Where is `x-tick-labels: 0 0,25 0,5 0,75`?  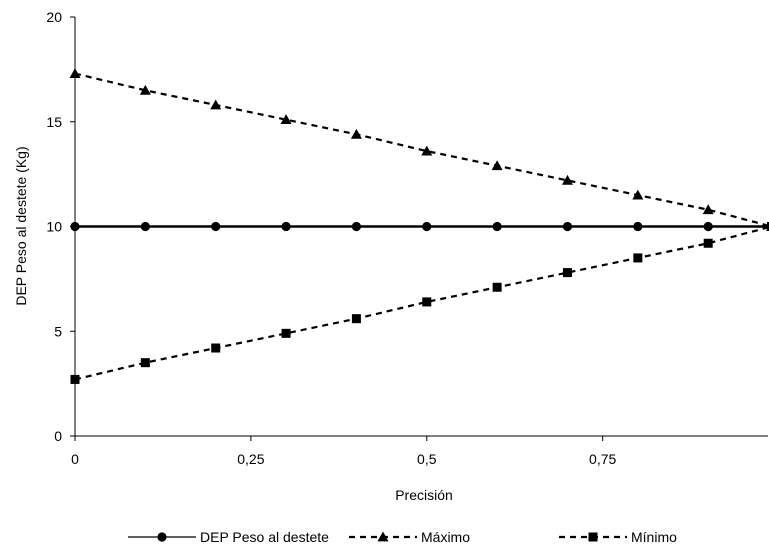
x-tick-labels: 0 0,25 0,5 0,75 is located at coordinates (343, 459).